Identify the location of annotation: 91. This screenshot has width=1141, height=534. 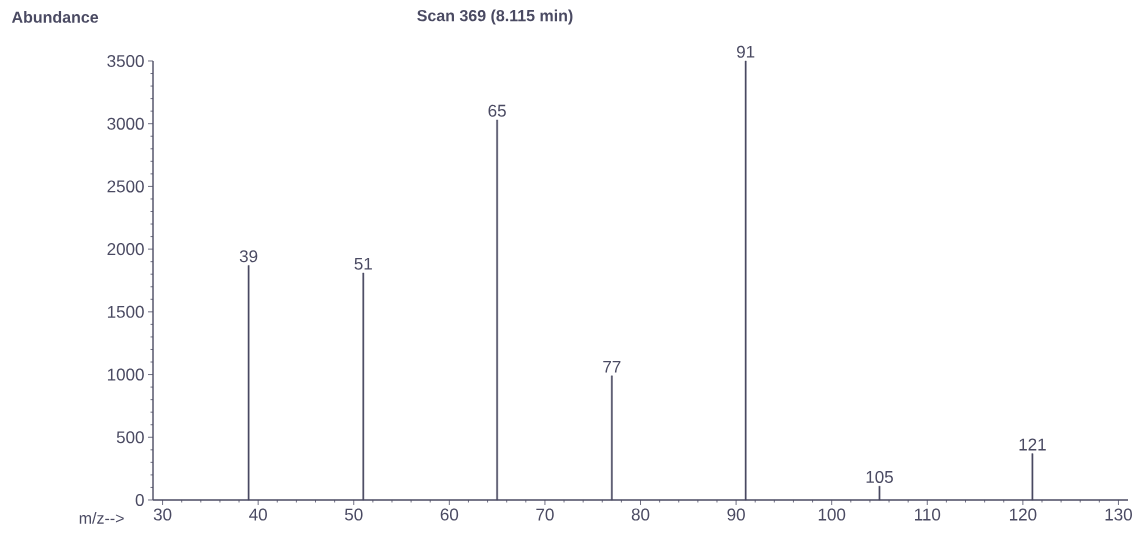
(746, 51).